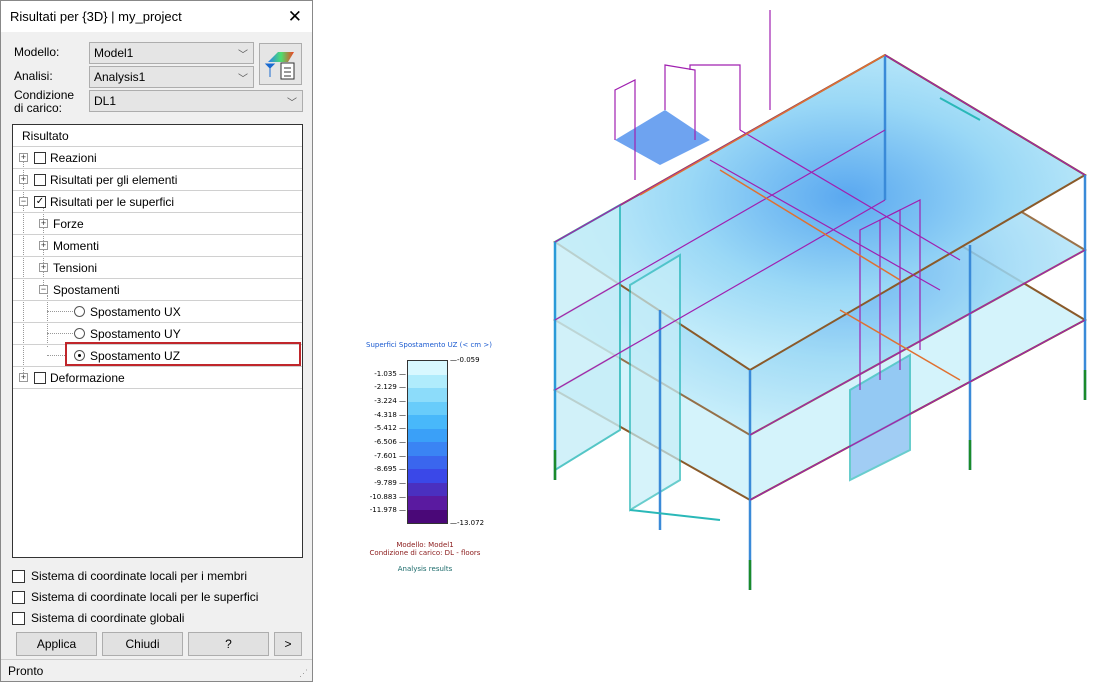  I want to click on tree-item-forze: + Forze, so click(157, 224).